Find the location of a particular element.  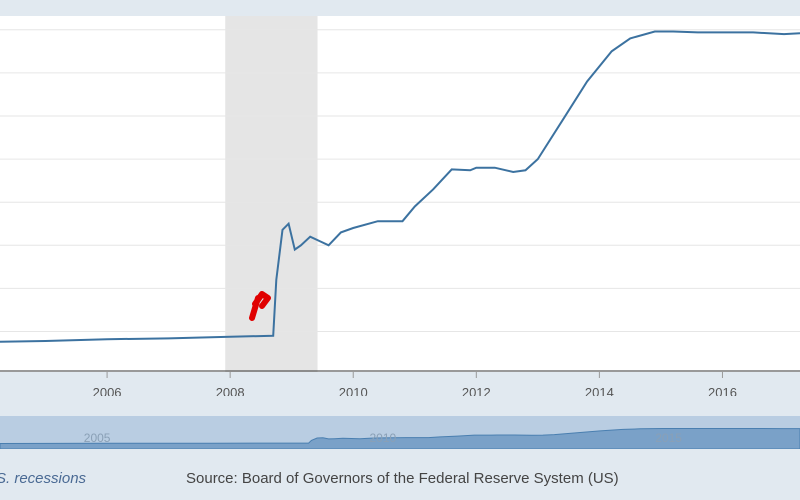

legend-recessions: S. recessions is located at coordinates (43, 478).